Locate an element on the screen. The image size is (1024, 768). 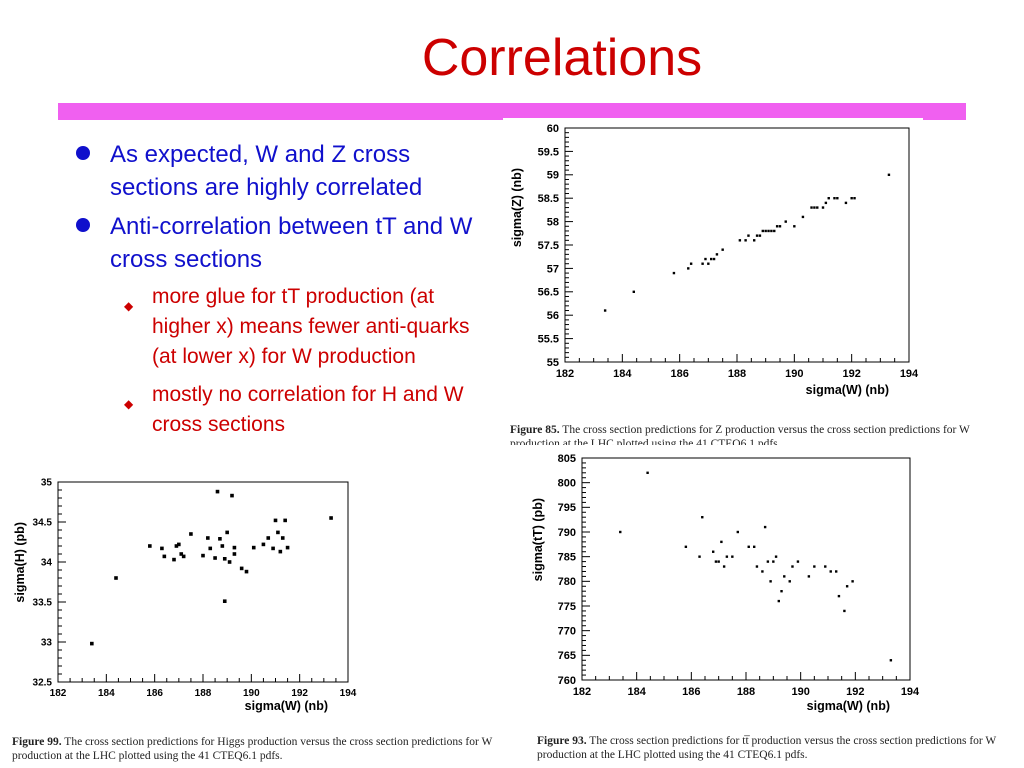
y-tick-label: 59.5 is located at coordinates (548, 152).